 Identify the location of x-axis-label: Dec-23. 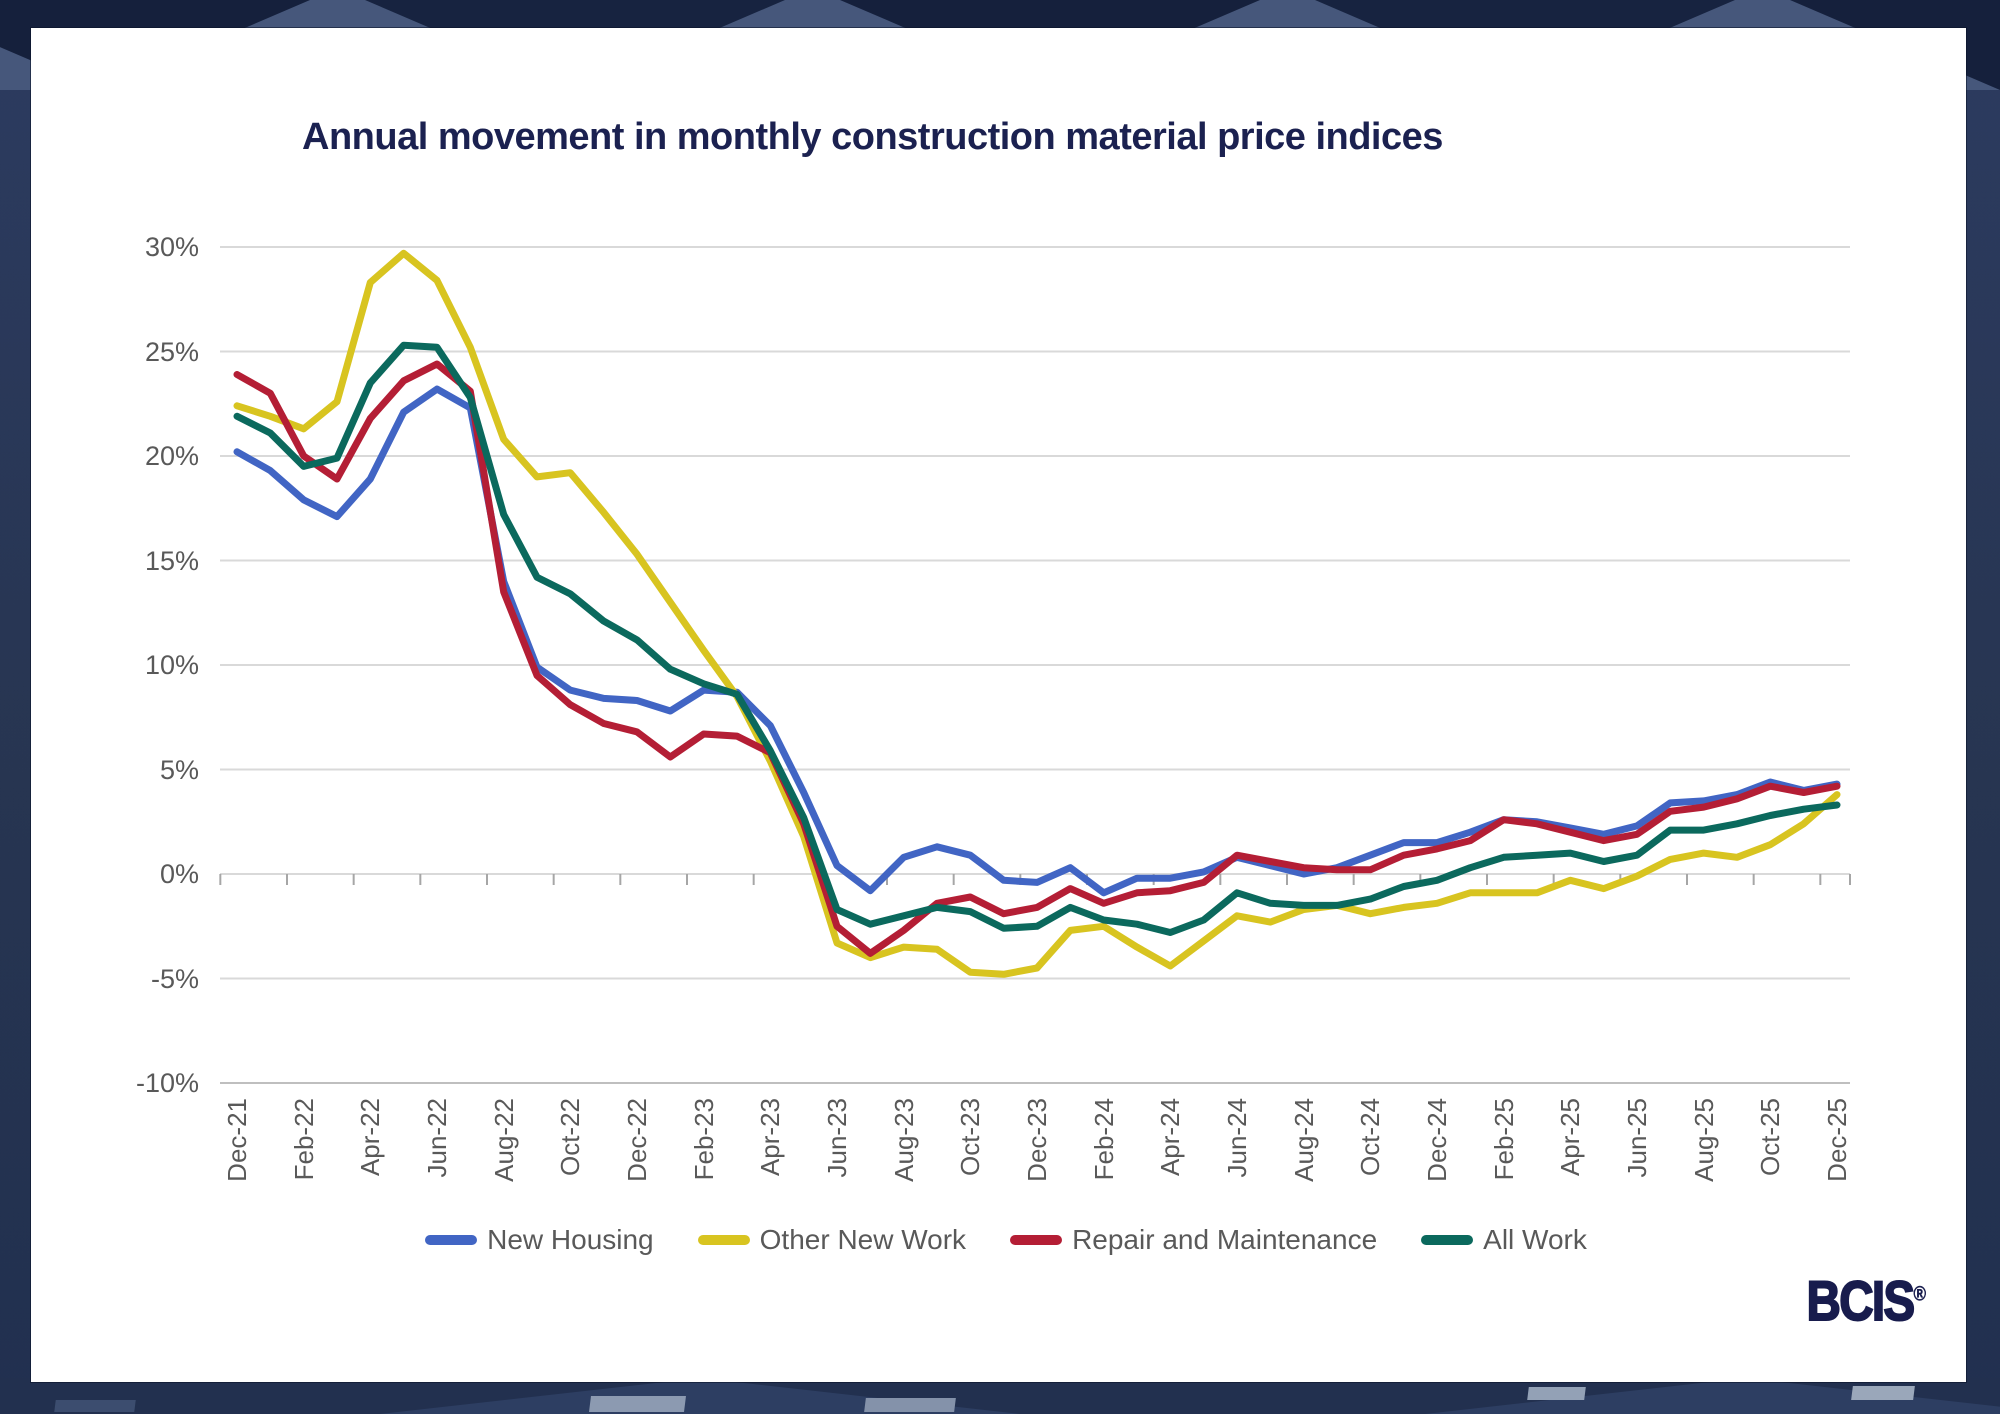
(1037, 1140).